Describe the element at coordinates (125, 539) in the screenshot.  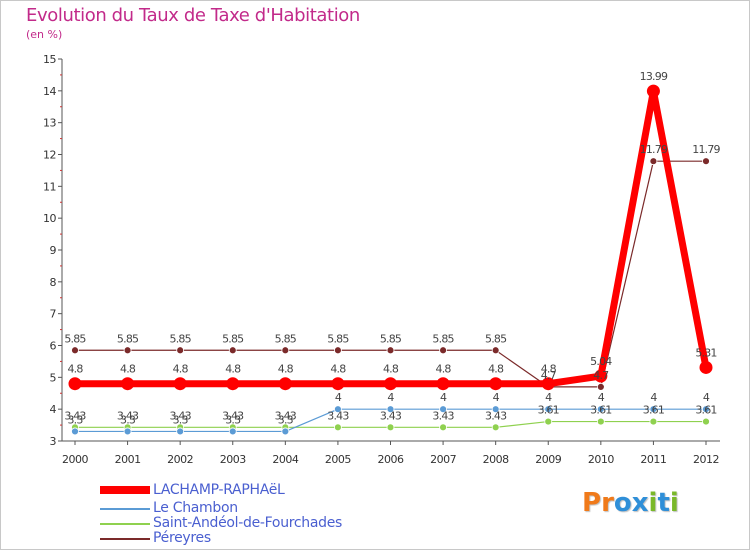
I see `legend-swatch-pereyres` at that location.